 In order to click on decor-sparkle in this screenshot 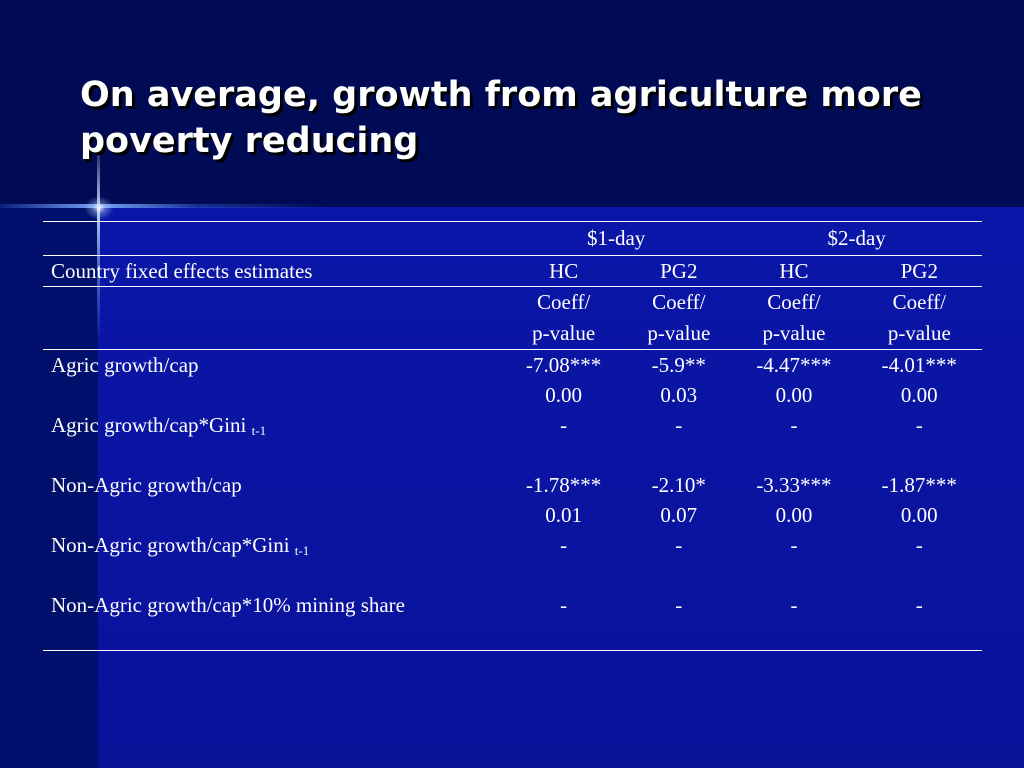, I will do `click(99, 208)`.